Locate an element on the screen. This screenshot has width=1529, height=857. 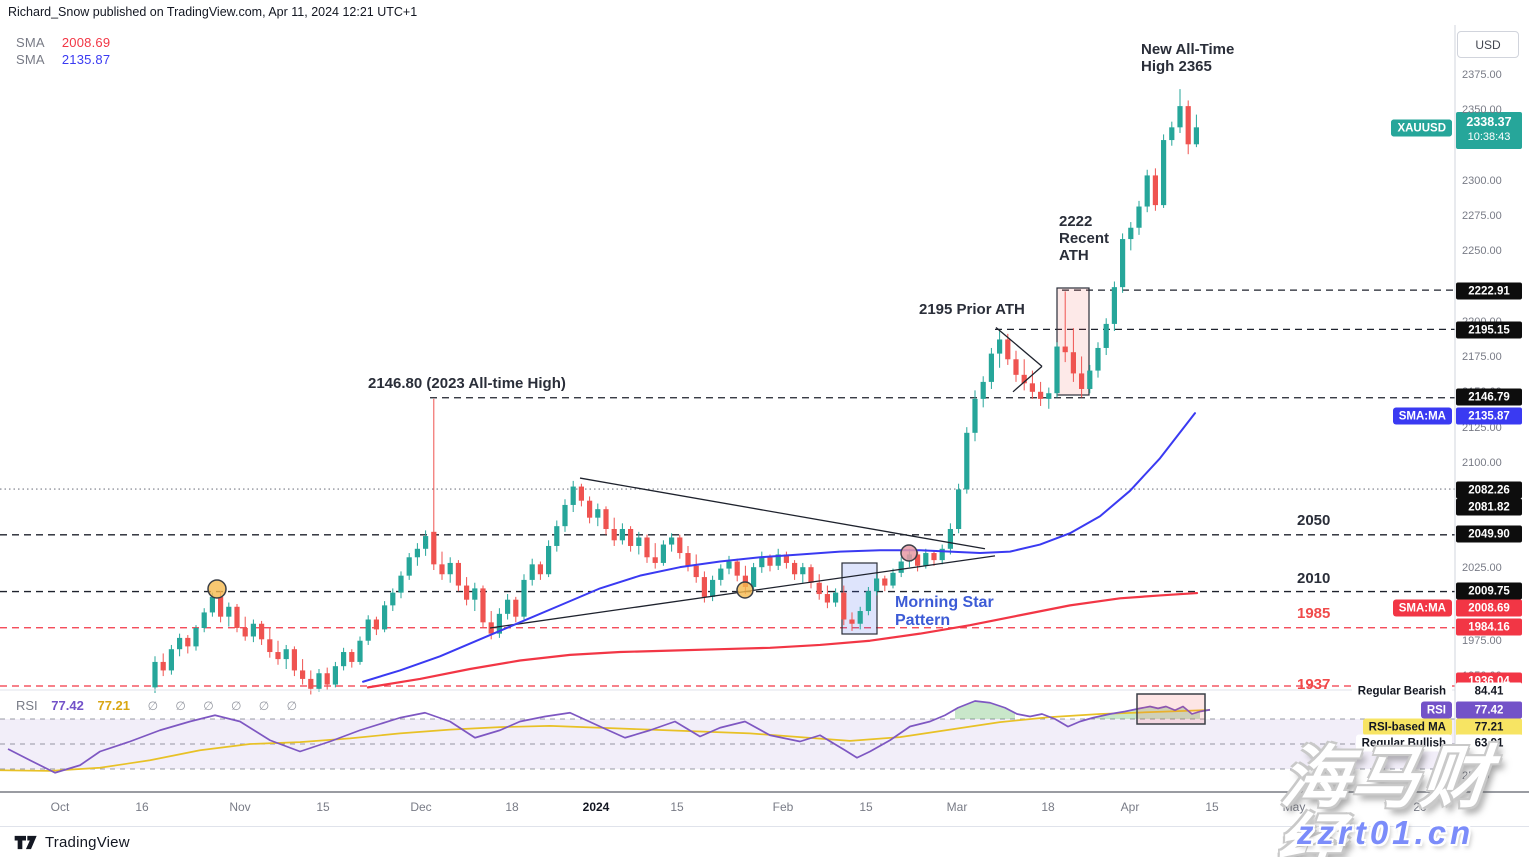
axis-badge: 84.41 is located at coordinates (1489, 691).